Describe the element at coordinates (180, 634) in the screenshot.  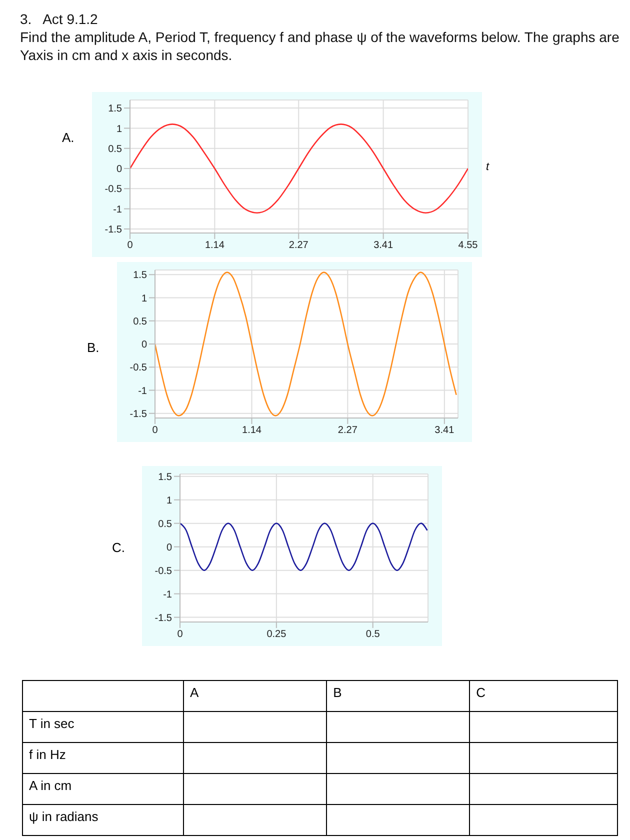
I see `x-tick-label: 0` at that location.